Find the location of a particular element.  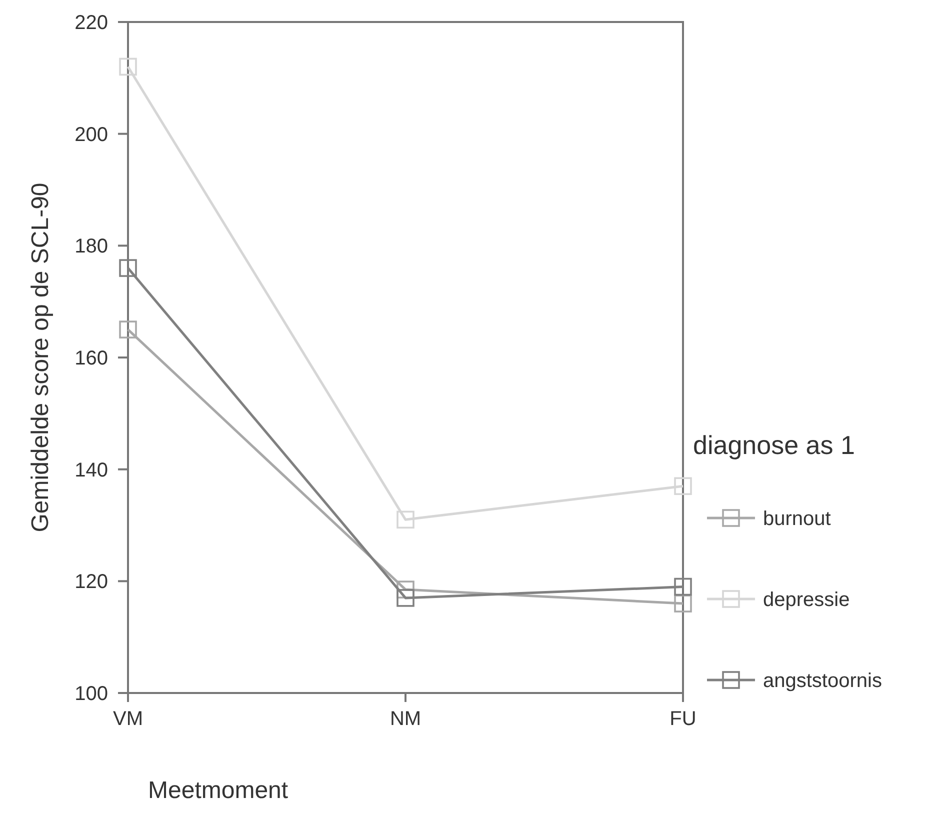

legend-label: angststoornis is located at coordinates (822, 681).